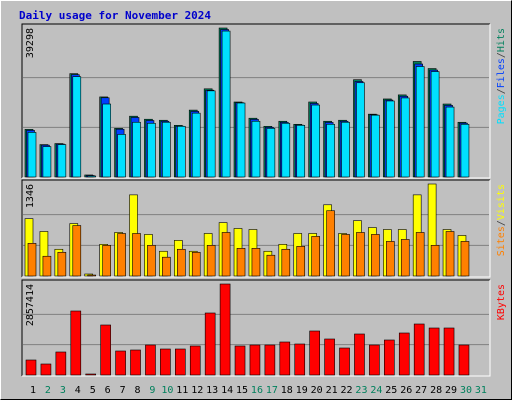 The height and width of the screenshot is (400, 512). What do you see at coordinates (501, 202) in the screenshot?
I see `legend-entry: Visits` at bounding box center [501, 202].